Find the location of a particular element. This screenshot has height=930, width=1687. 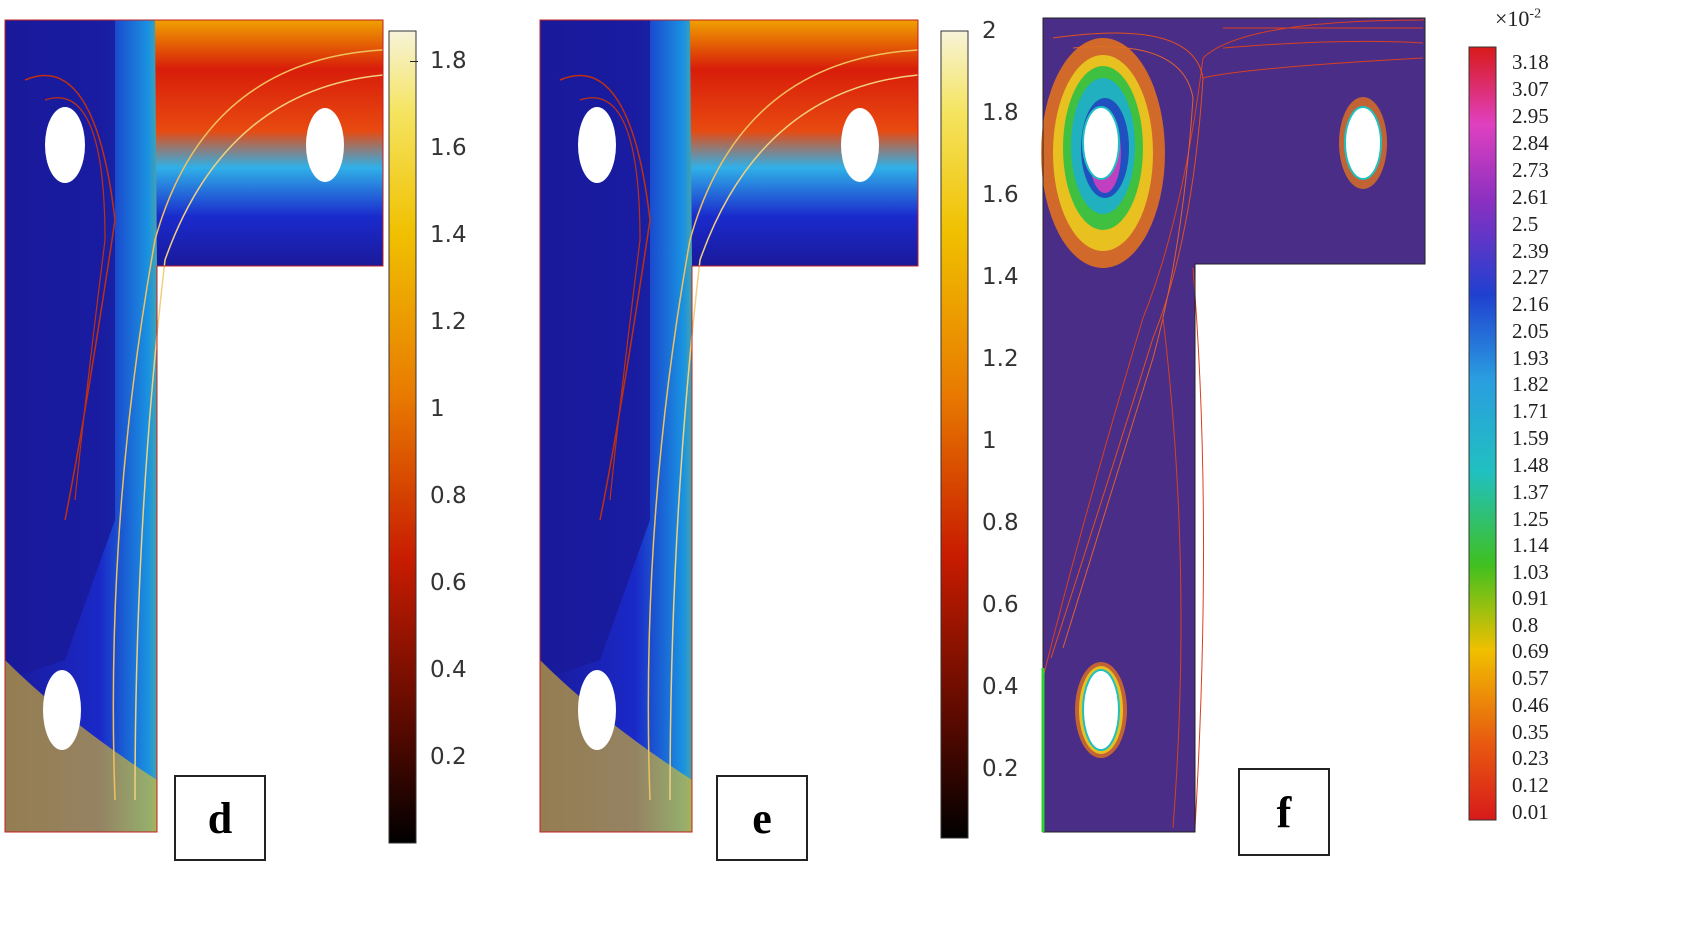

colorbar-f-tick: 3.18 is located at coordinates (1530, 62).